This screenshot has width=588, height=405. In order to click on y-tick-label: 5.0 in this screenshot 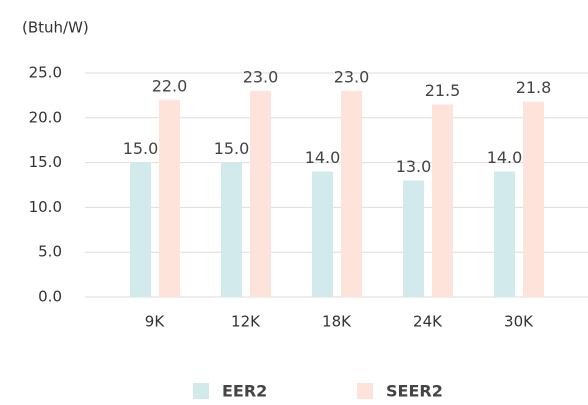, I will do `click(50, 252)`.